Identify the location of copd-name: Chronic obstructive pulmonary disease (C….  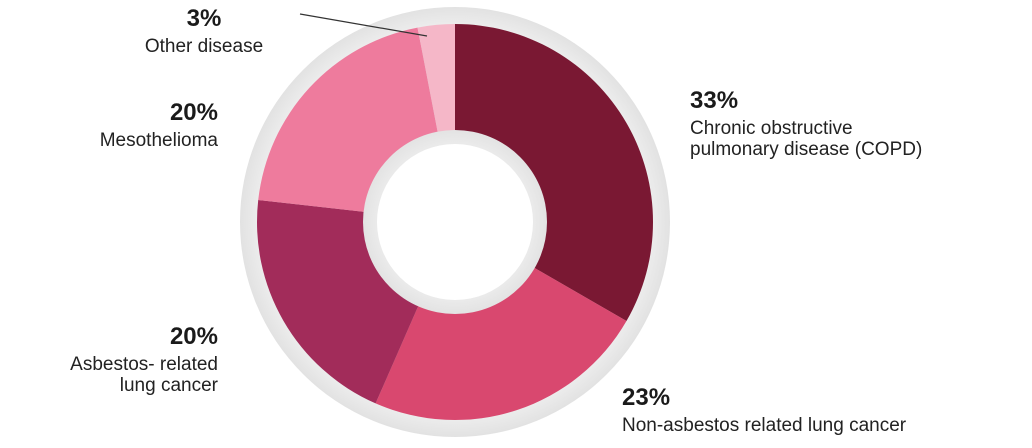
(806, 139).